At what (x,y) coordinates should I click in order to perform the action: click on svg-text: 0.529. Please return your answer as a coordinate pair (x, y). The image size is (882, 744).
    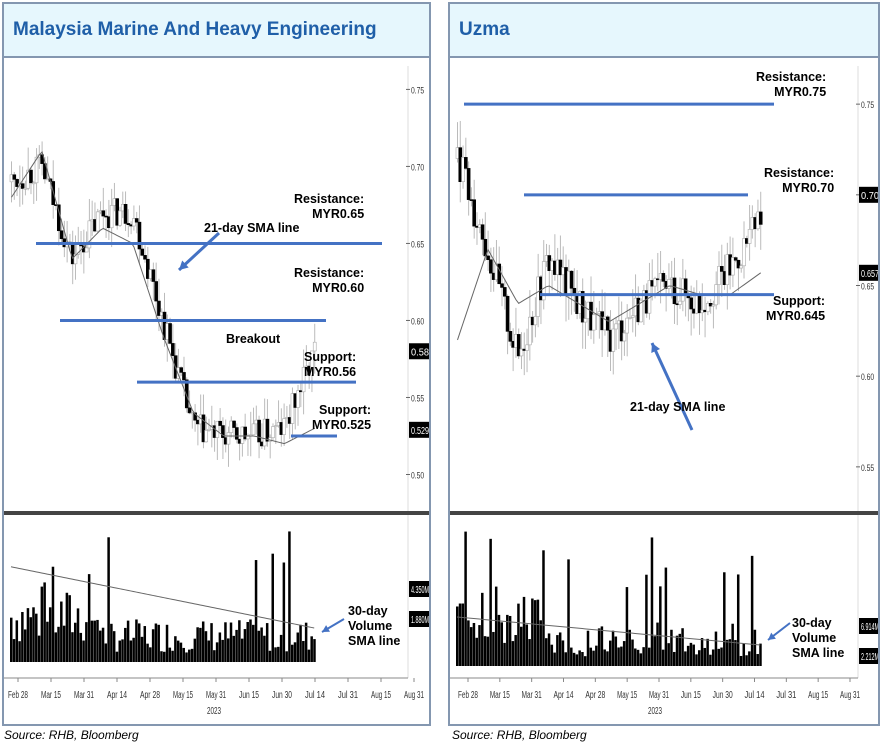
    Looking at the image, I should click on (420, 431).